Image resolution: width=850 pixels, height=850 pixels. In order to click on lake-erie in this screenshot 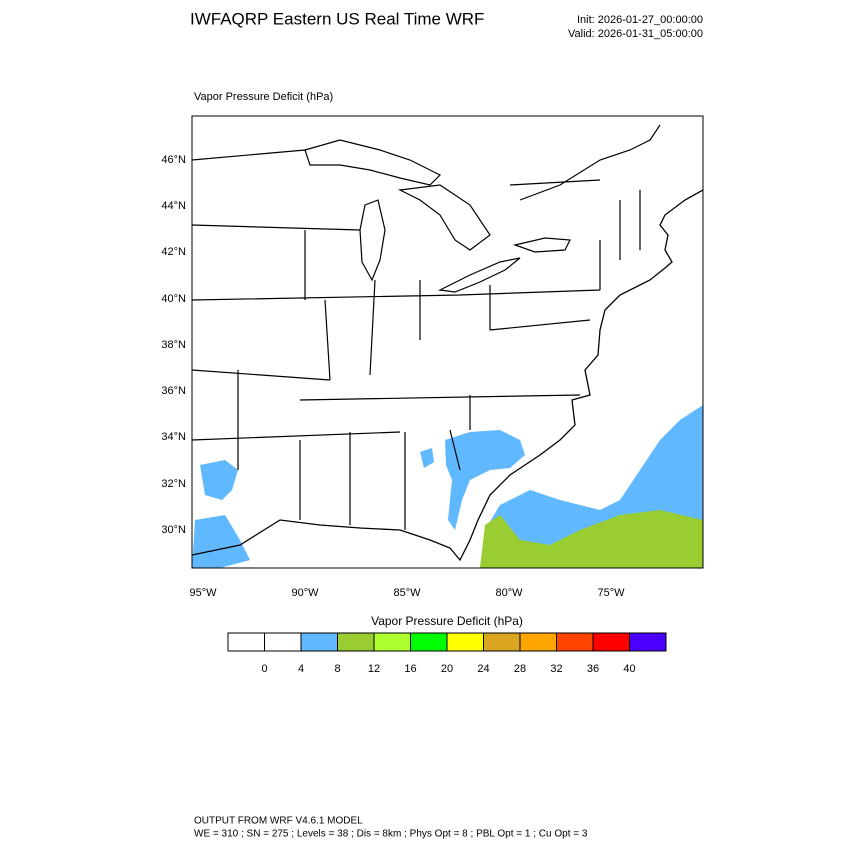, I will do `click(479, 275)`.